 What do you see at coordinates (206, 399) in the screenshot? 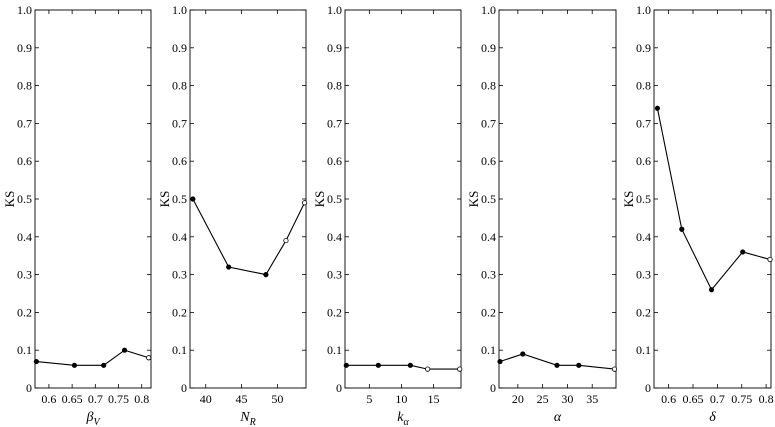
I see `x-tick-label: 40` at bounding box center [206, 399].